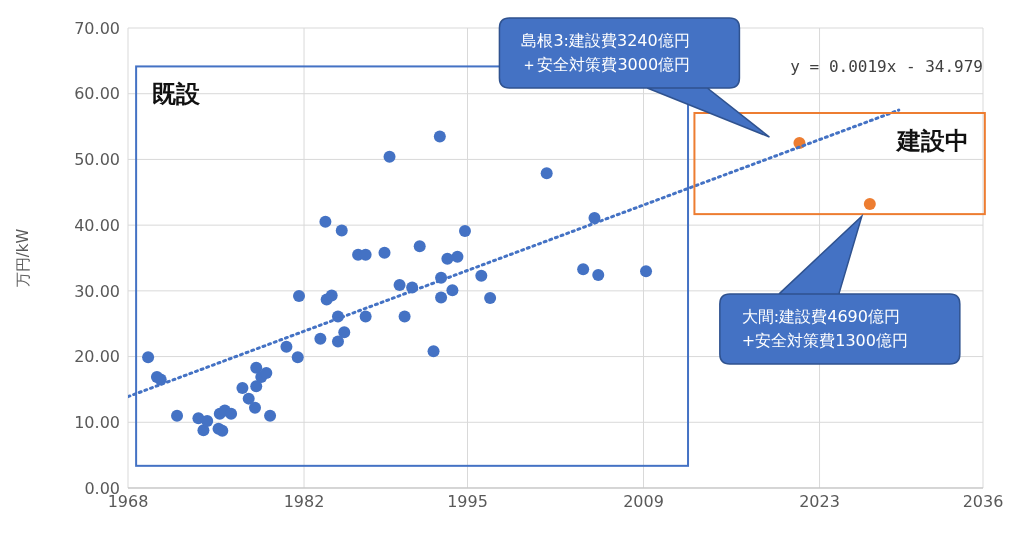 This screenshot has width=1022, height=537. Describe the element at coordinates (97, 357) in the screenshot. I see `y-tick-label: 20.00` at that location.